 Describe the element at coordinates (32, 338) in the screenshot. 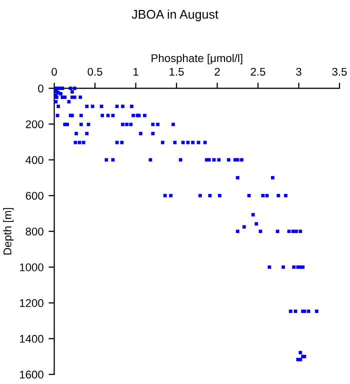

I see `y-tick-label: 1400` at that location.